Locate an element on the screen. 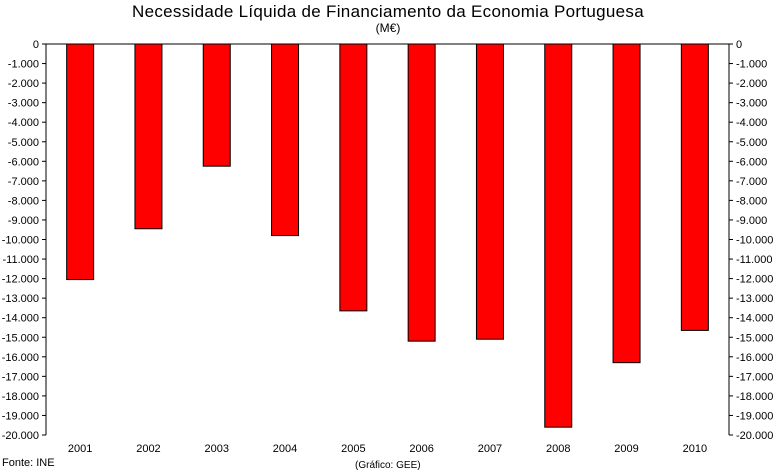 The image size is (776, 474). y-tick-label-right: -5.000 is located at coordinates (751, 143).